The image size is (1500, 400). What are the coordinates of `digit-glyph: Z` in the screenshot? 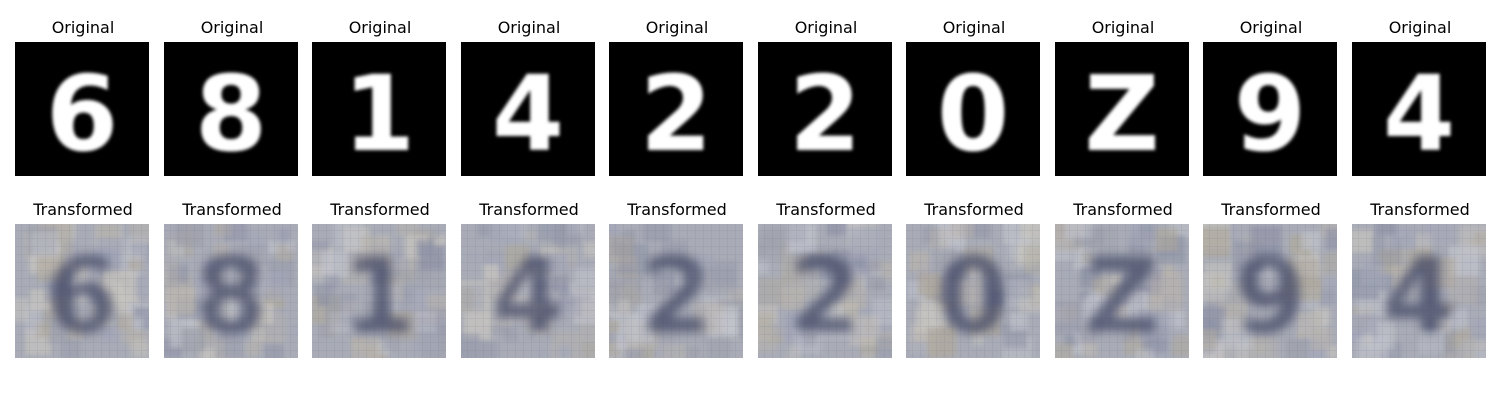 It's located at (1121, 114).